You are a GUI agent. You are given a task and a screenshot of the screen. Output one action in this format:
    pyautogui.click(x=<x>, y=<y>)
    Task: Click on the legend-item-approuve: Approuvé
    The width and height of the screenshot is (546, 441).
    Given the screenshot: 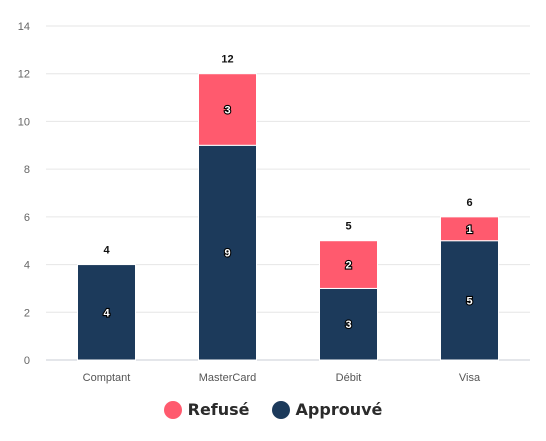 What is the action you would take?
    pyautogui.click(x=327, y=409)
    